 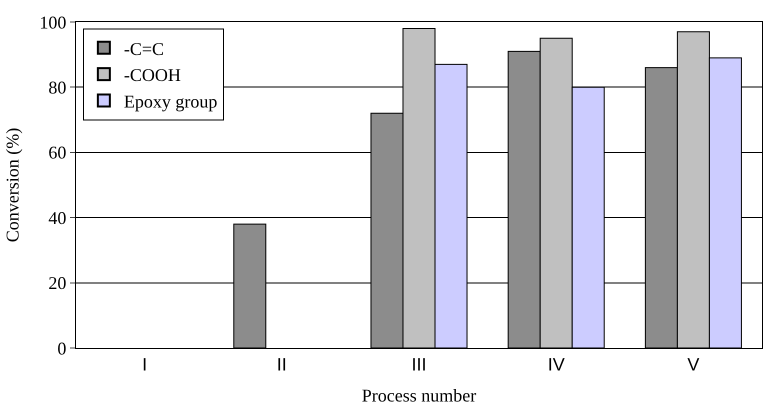 I want to click on y-tick-label: 60, so click(x=57, y=152).